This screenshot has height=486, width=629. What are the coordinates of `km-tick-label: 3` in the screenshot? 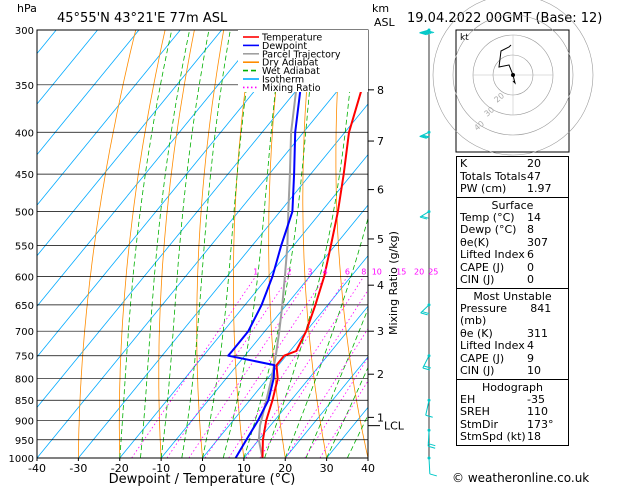 It's located at (380, 331).